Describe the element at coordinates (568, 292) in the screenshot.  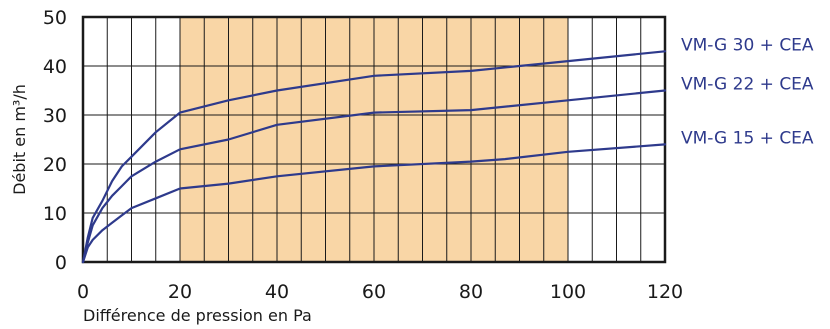
I see `x-tick-label: 100` at that location.